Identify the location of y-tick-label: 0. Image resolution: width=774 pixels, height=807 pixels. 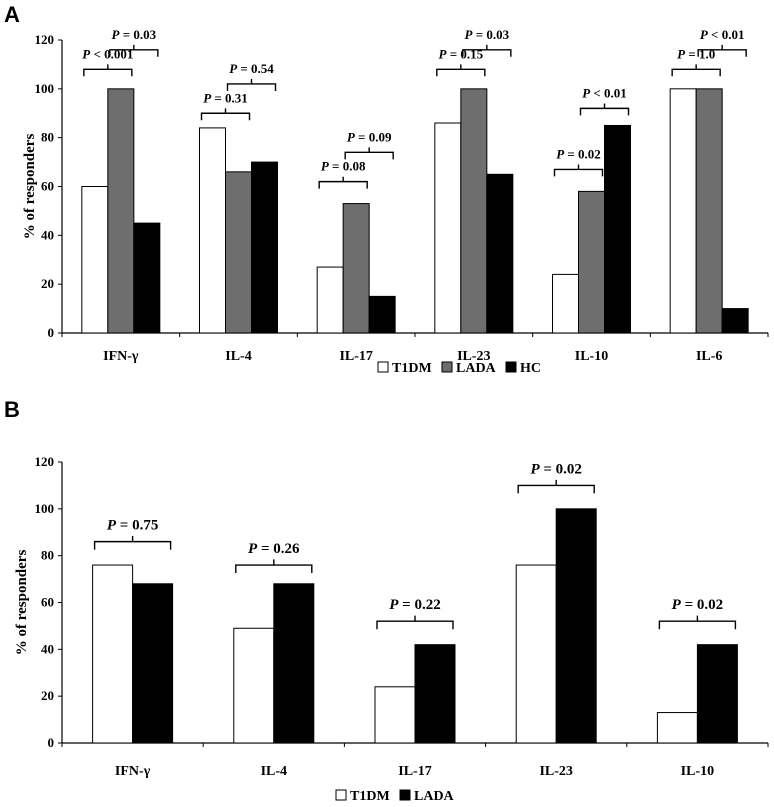
(51, 742).